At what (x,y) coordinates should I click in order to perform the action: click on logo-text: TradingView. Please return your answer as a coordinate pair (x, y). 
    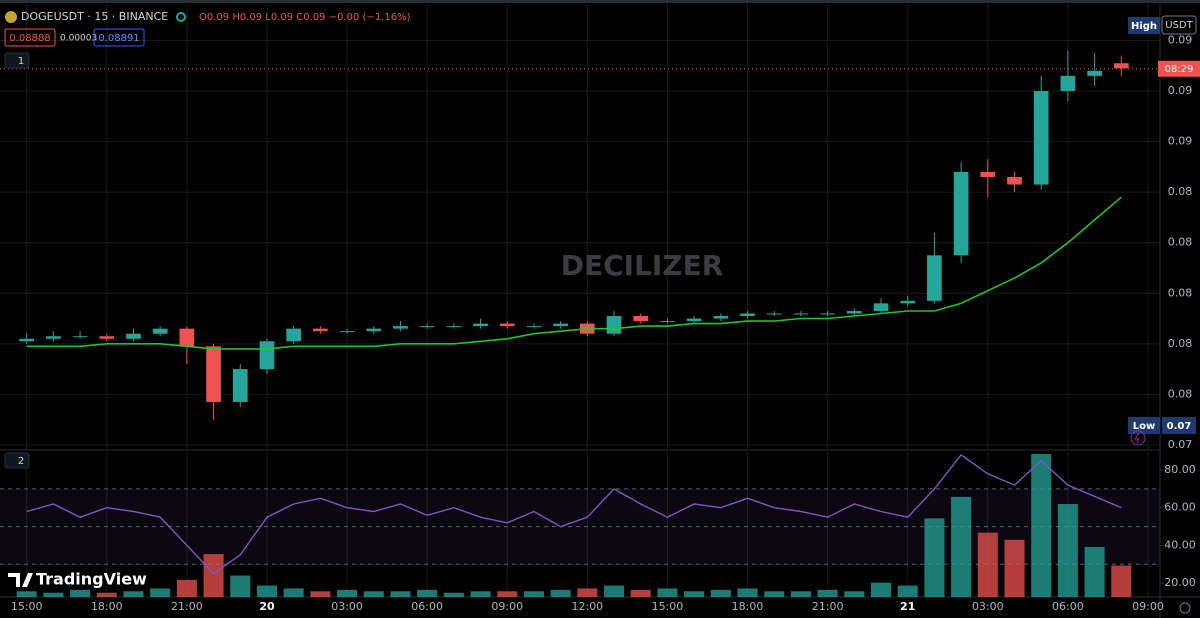
    Looking at the image, I should click on (91, 579).